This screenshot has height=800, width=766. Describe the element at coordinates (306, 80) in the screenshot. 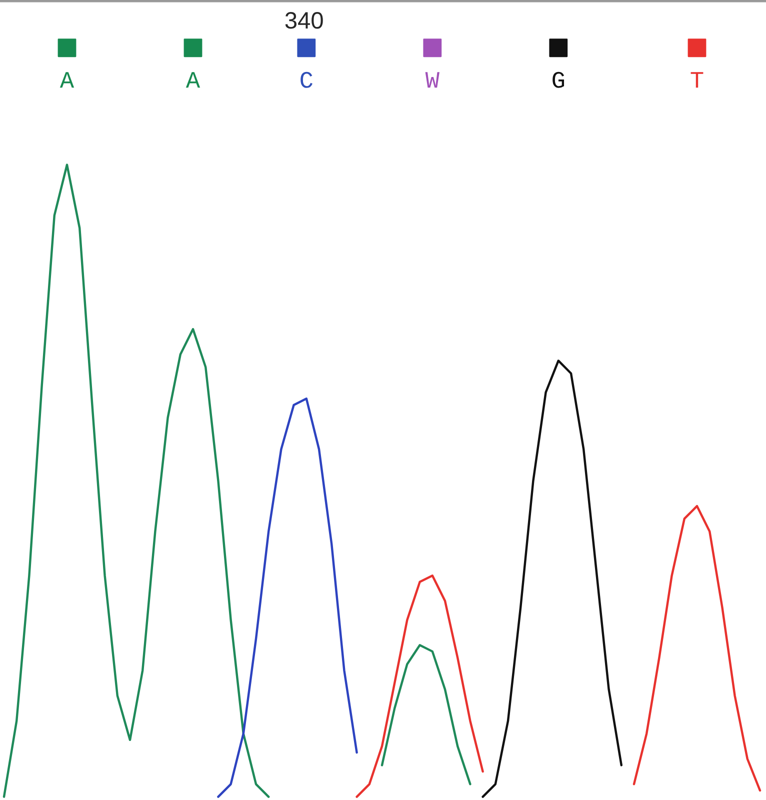

I see `x-tick-label: C` at that location.